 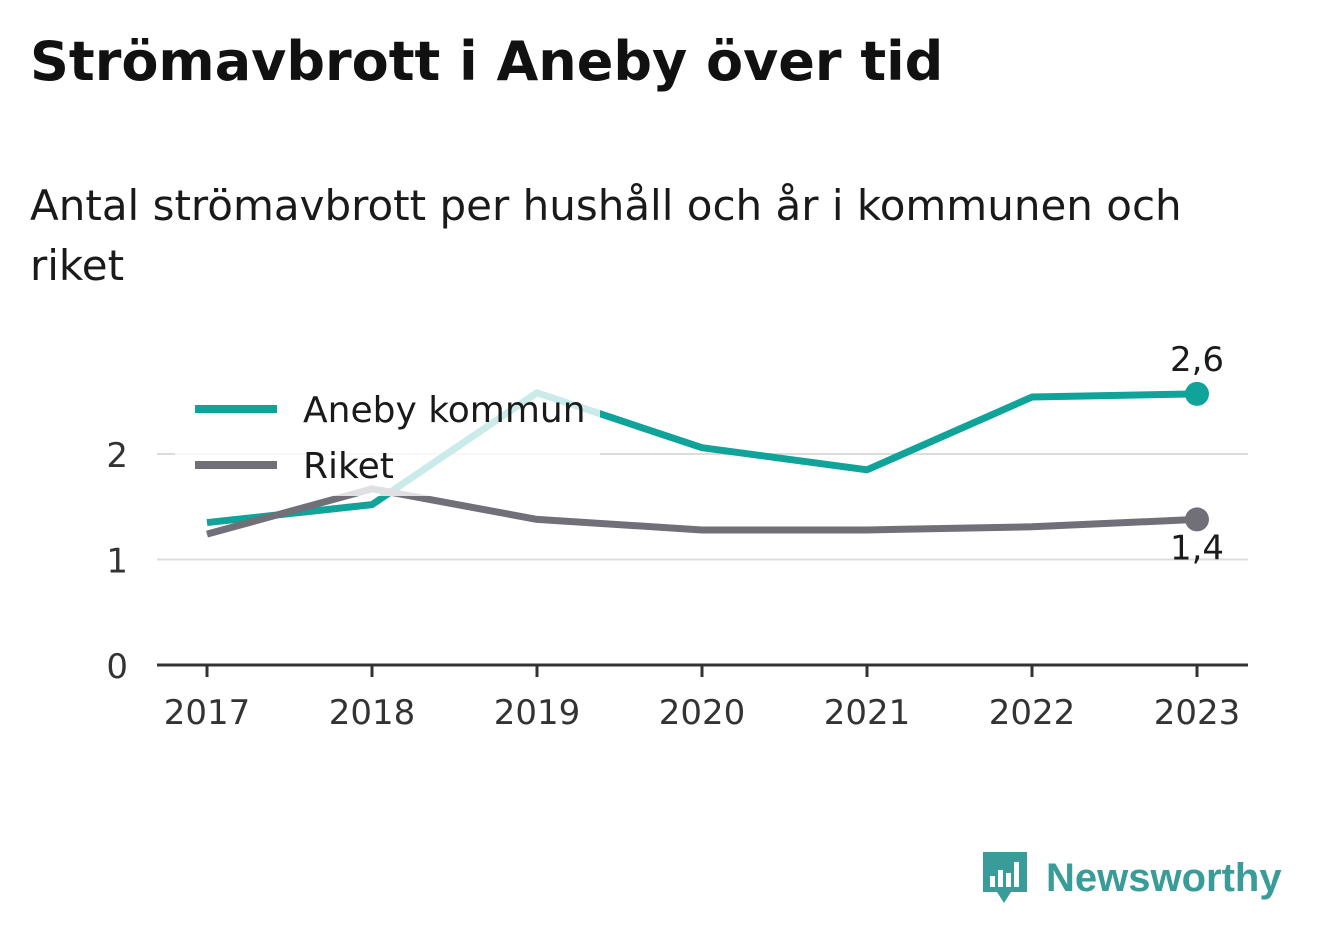 What do you see at coordinates (444, 410) in the screenshot?
I see `legend-label: Aneby kommun` at bounding box center [444, 410].